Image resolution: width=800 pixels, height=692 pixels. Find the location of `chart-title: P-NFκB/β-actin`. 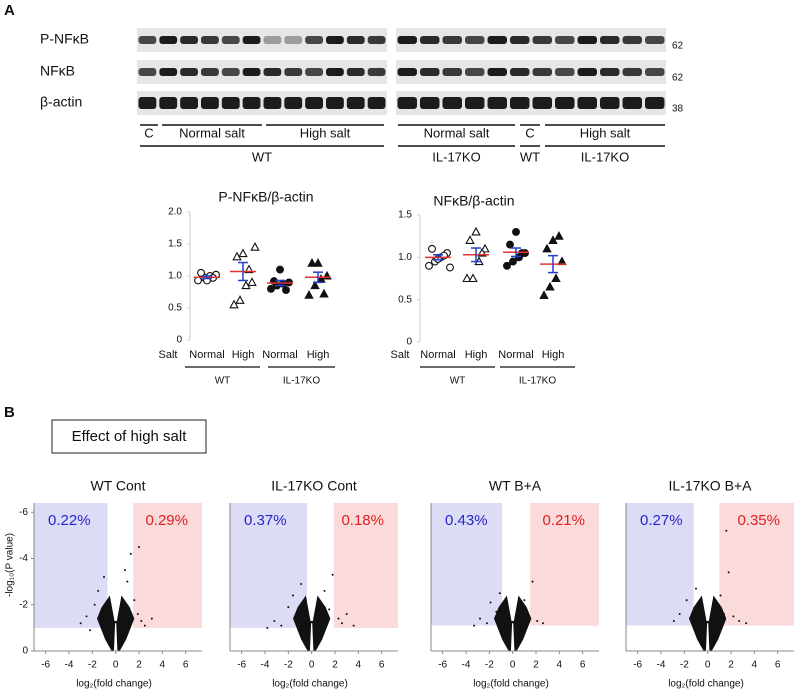

chart-title: P-NFκB/β-actin is located at coordinates (265, 197).